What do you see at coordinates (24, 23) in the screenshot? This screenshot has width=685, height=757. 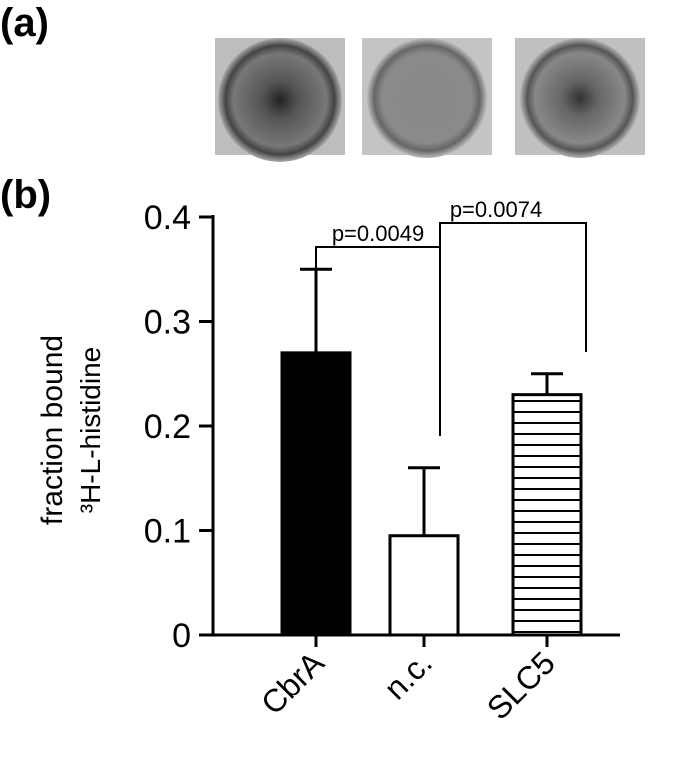 I see `panel-label: (a)` at bounding box center [24, 23].